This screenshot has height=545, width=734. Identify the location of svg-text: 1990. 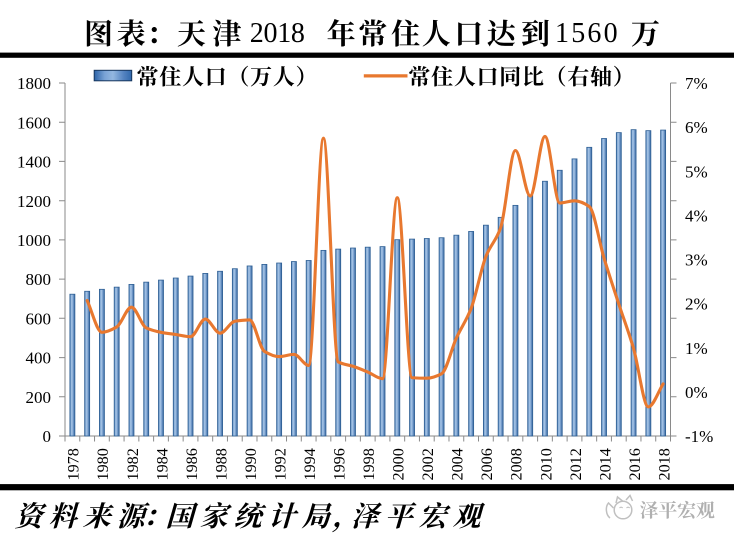
(251, 464).